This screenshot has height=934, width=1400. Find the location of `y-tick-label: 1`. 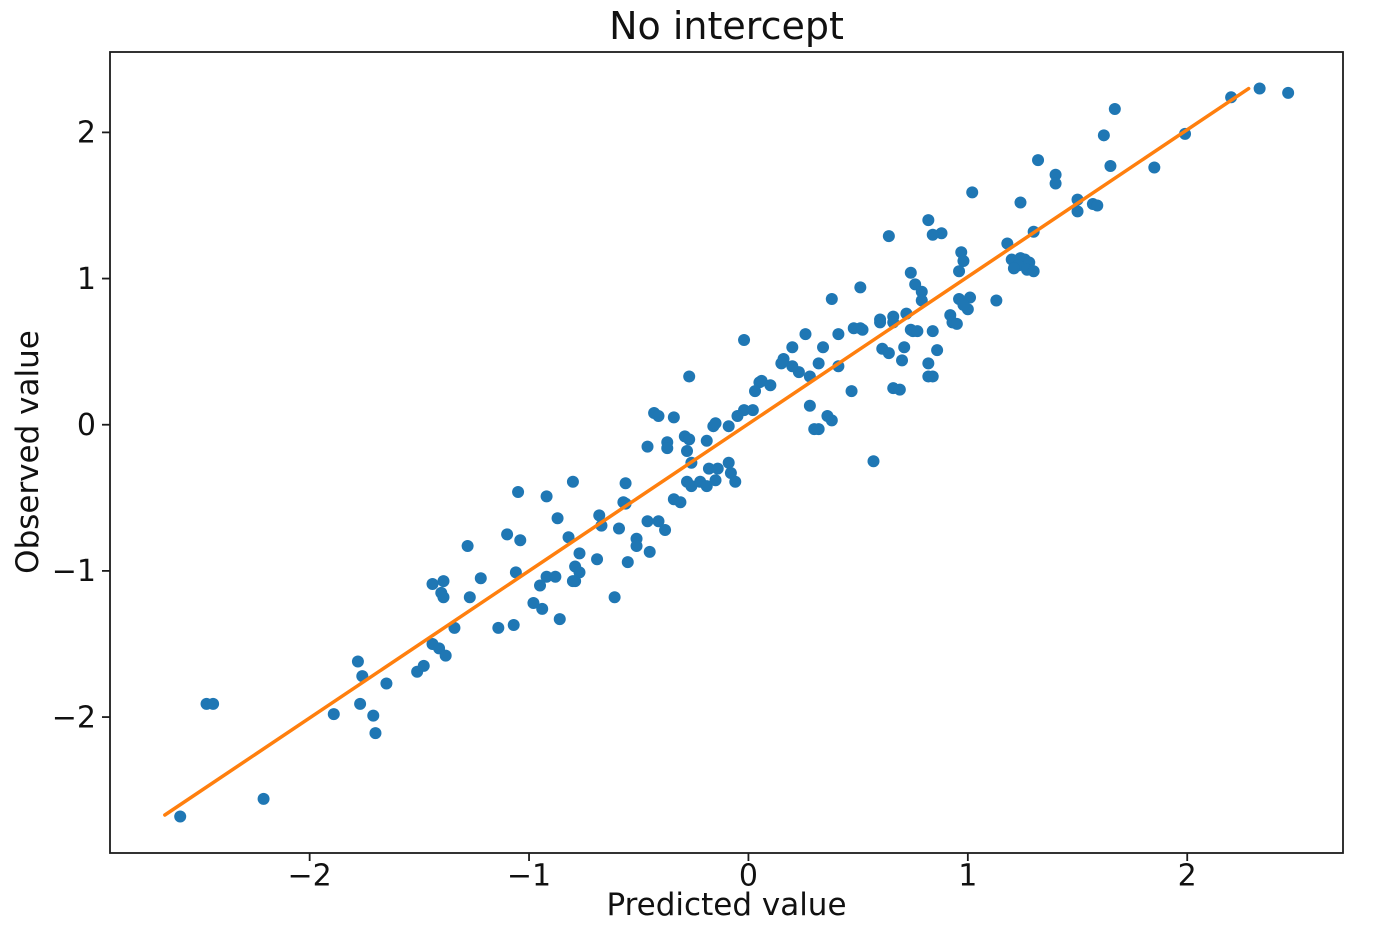

y-tick-label: 1 is located at coordinates (86, 279).